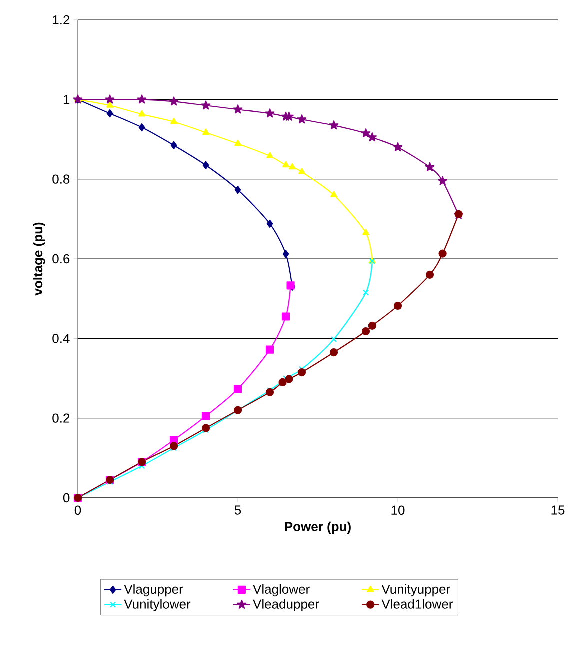  What do you see at coordinates (154, 590) in the screenshot?
I see `legend-label: Vlagupper` at bounding box center [154, 590].